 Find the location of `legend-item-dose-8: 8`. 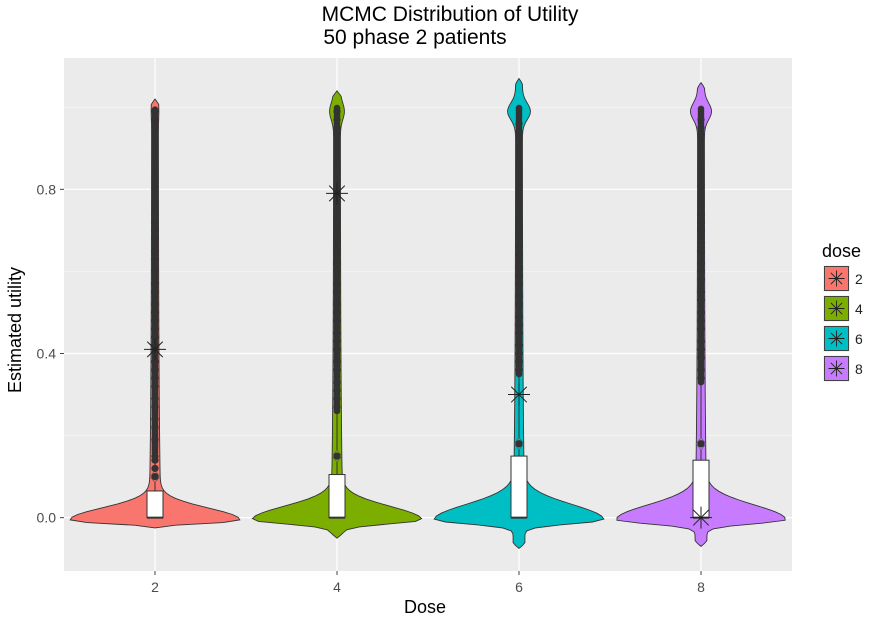

legend-item-dose-8: 8 is located at coordinates (843, 368).